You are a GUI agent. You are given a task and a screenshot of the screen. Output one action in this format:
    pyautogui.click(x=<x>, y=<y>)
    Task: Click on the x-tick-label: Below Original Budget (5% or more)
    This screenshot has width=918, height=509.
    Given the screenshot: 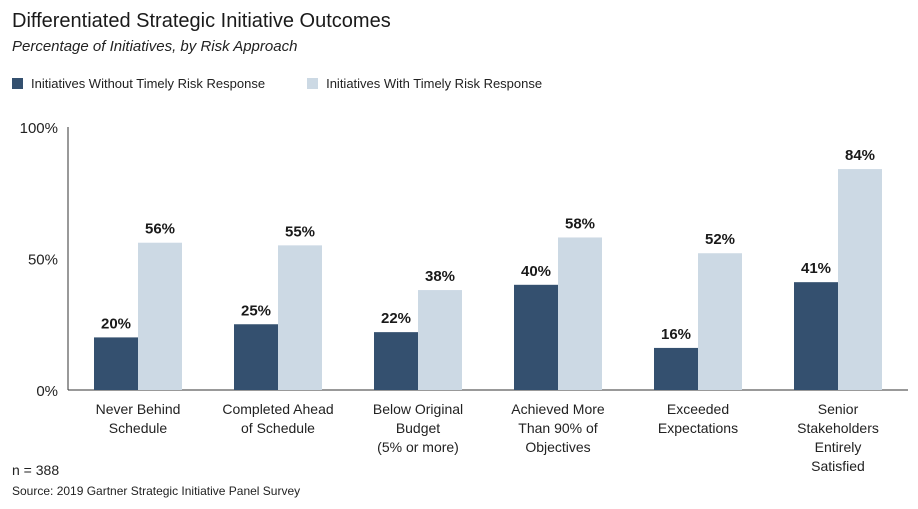 What is the action you would take?
    pyautogui.click(x=418, y=428)
    